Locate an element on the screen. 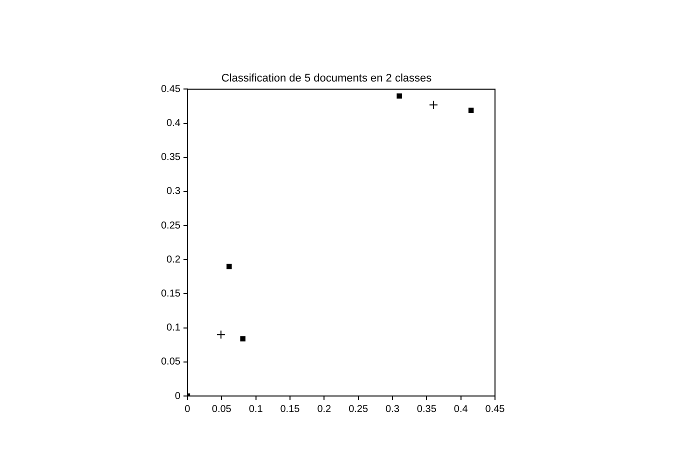 The width and height of the screenshot is (687, 456). x-tick-label: 0.45 is located at coordinates (495, 409).